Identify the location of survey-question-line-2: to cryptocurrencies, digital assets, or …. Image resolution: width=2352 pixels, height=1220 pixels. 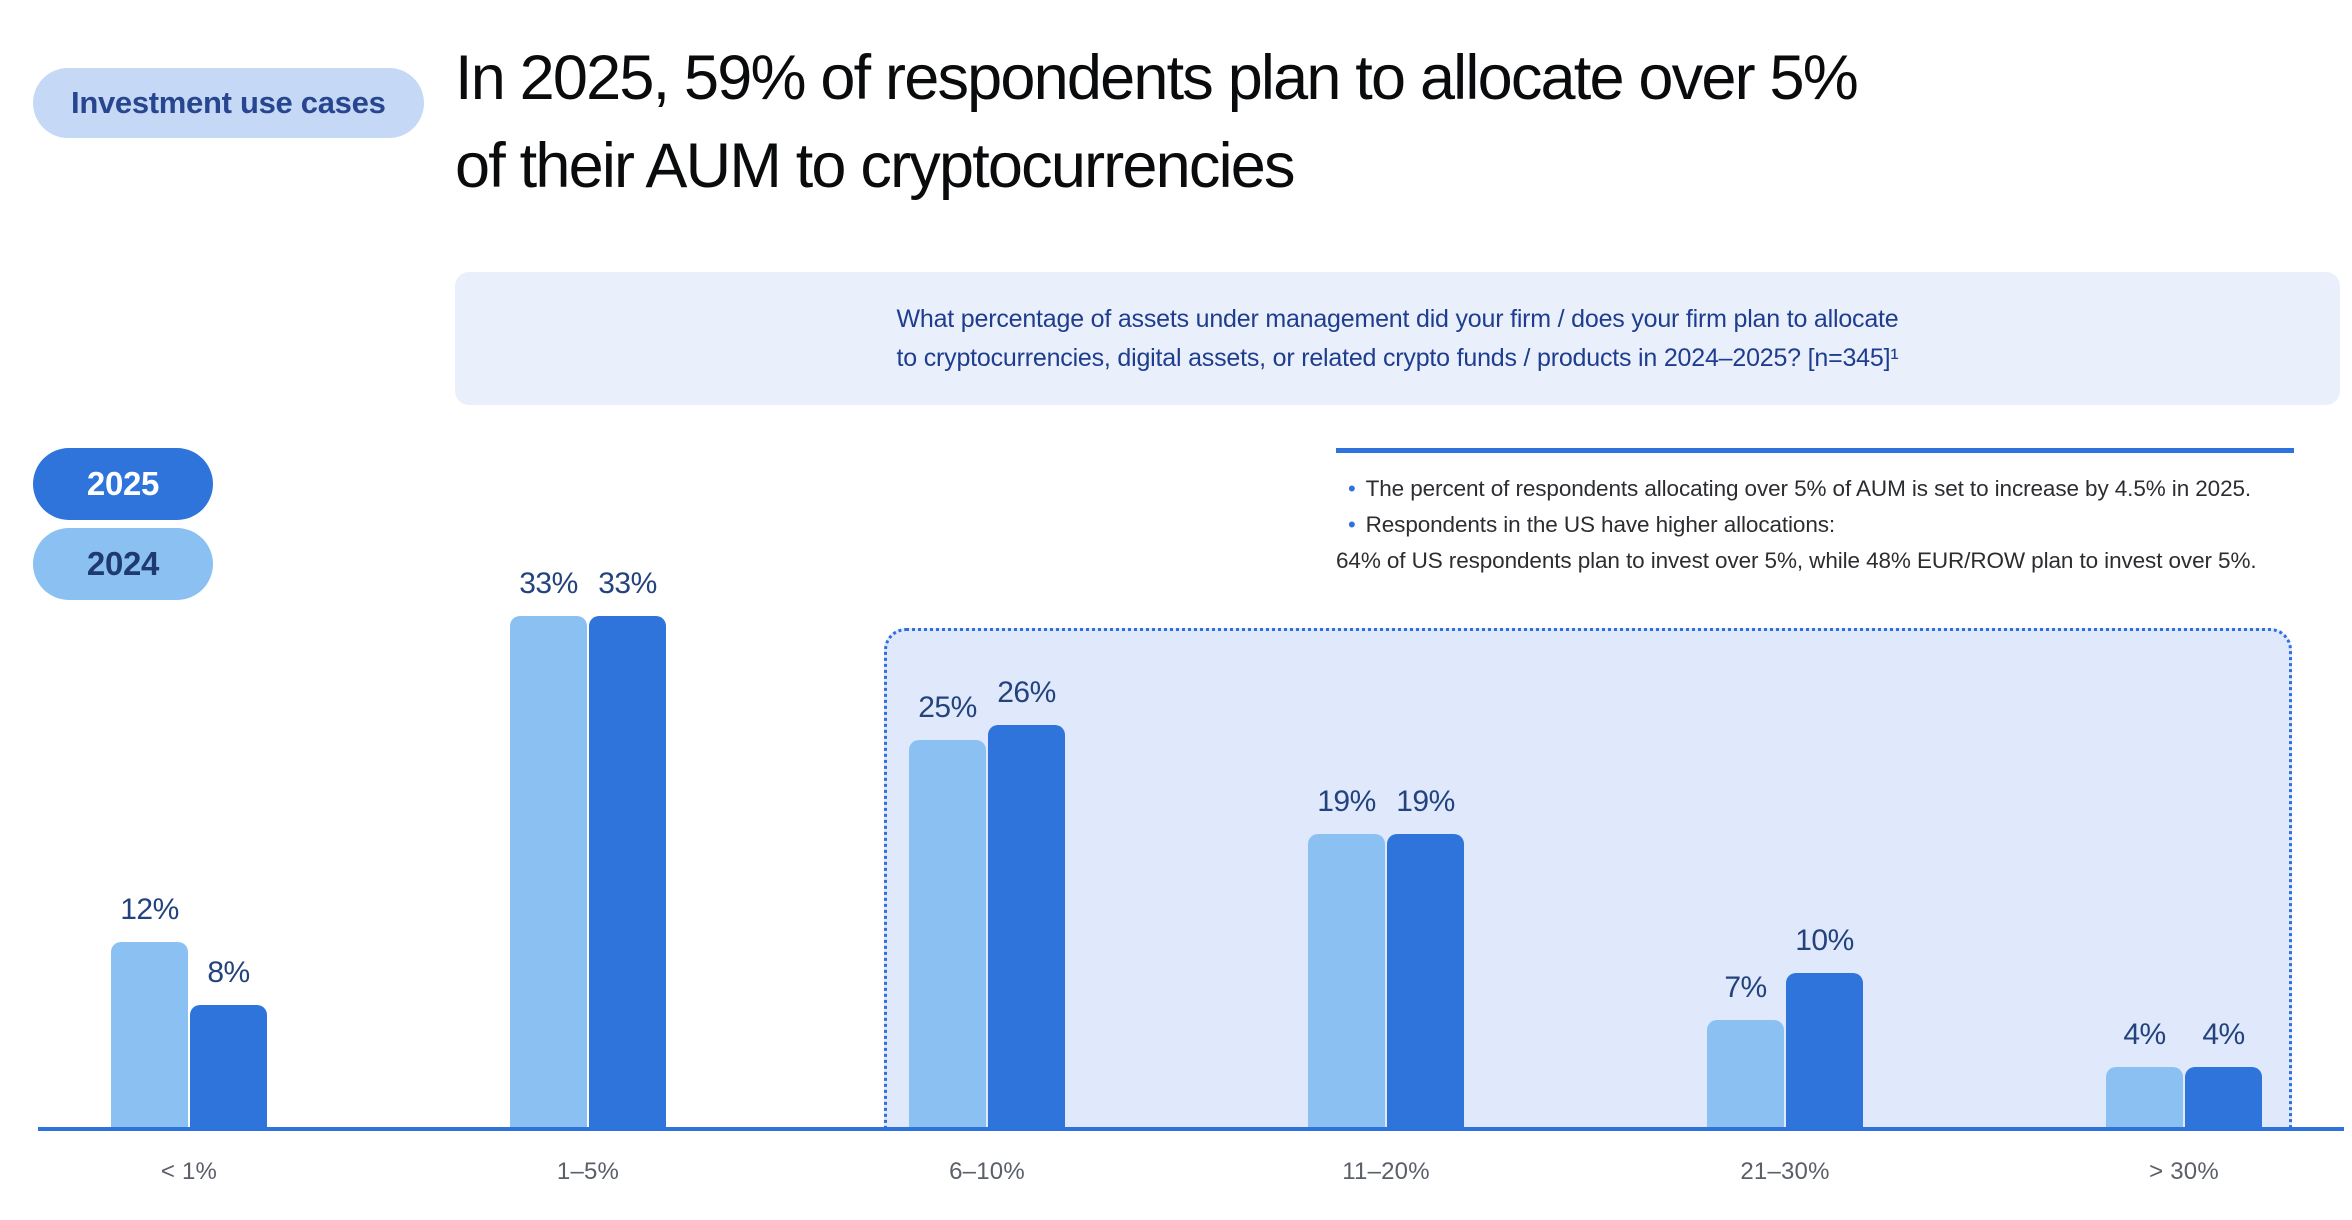
(1397, 358).